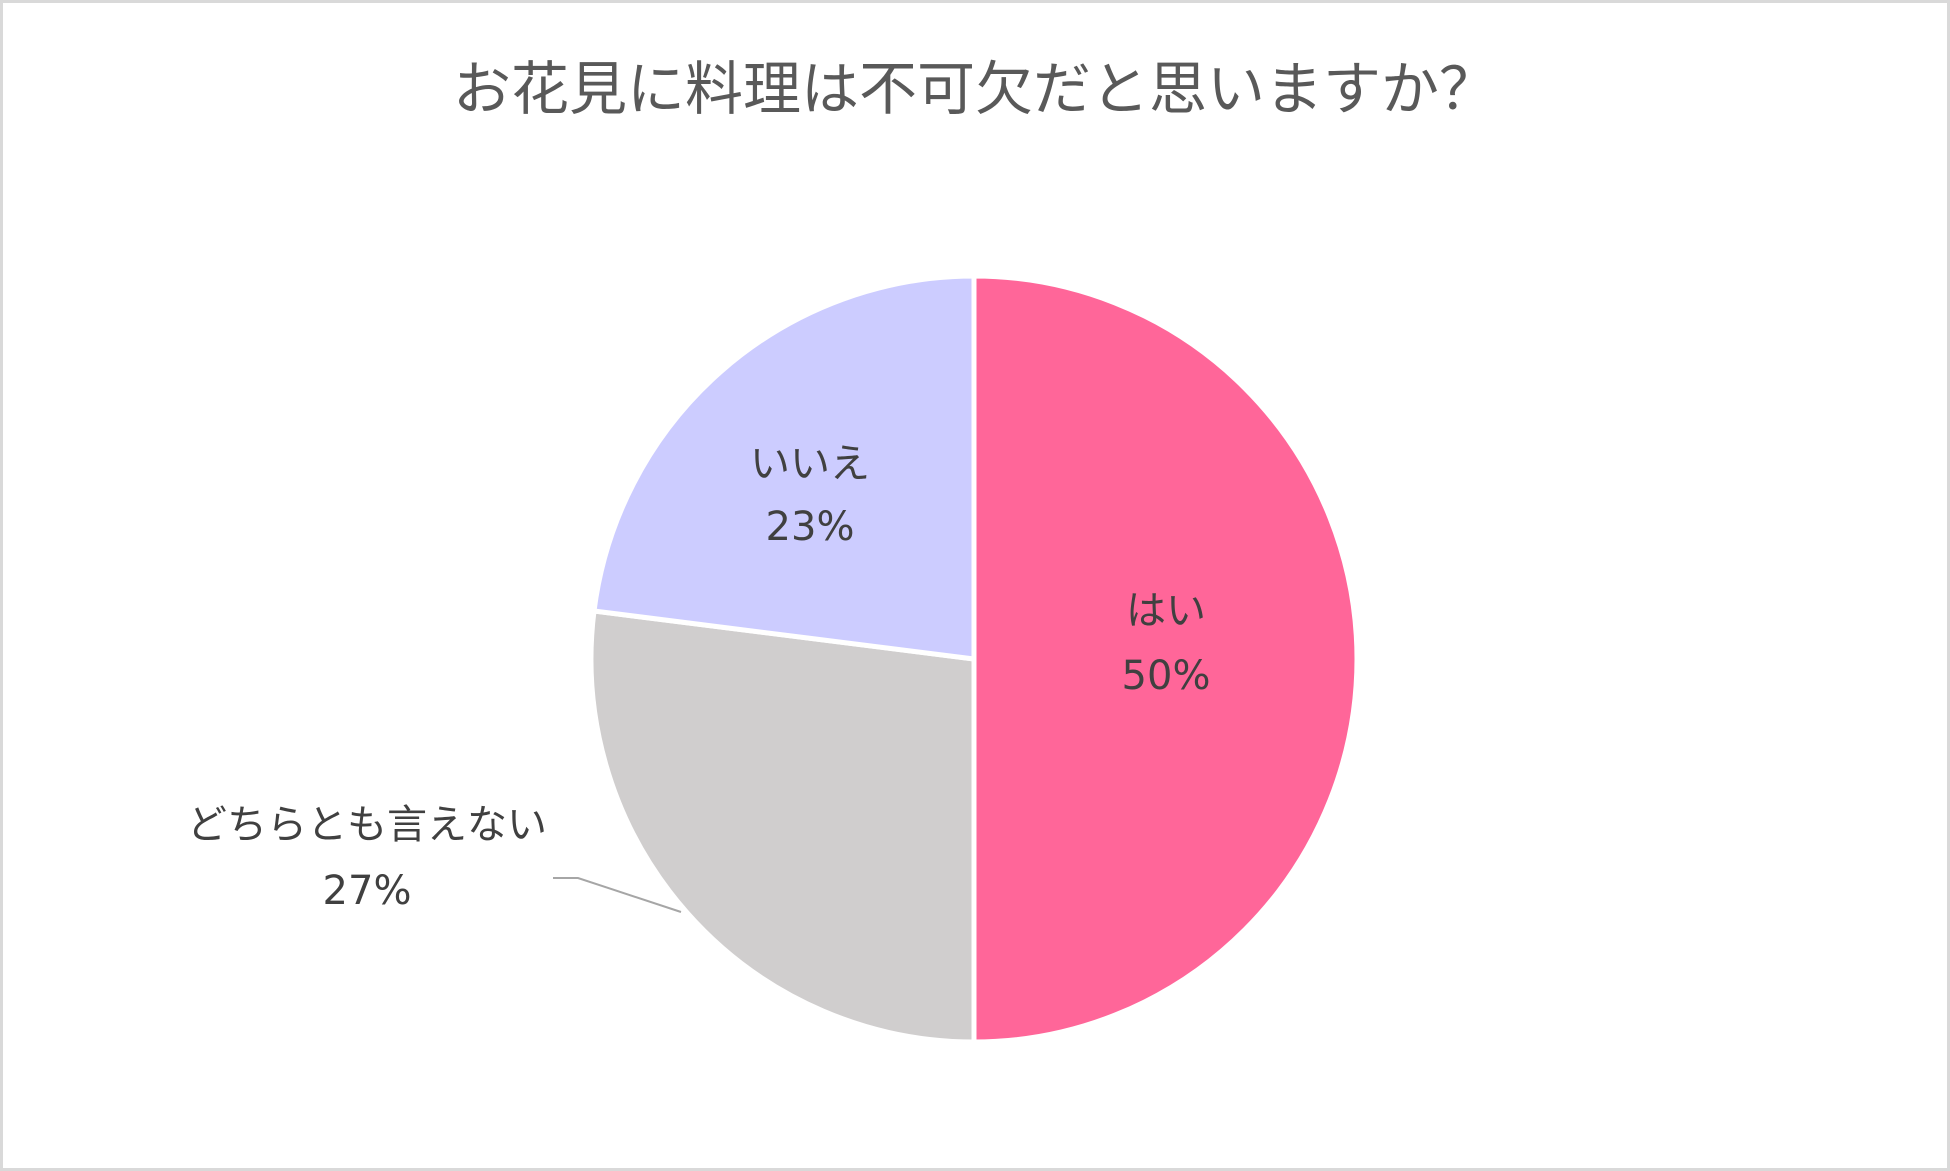 The width and height of the screenshot is (1950, 1171). What do you see at coordinates (810, 464) in the screenshot?
I see `slice-category-label: いいえ` at bounding box center [810, 464].